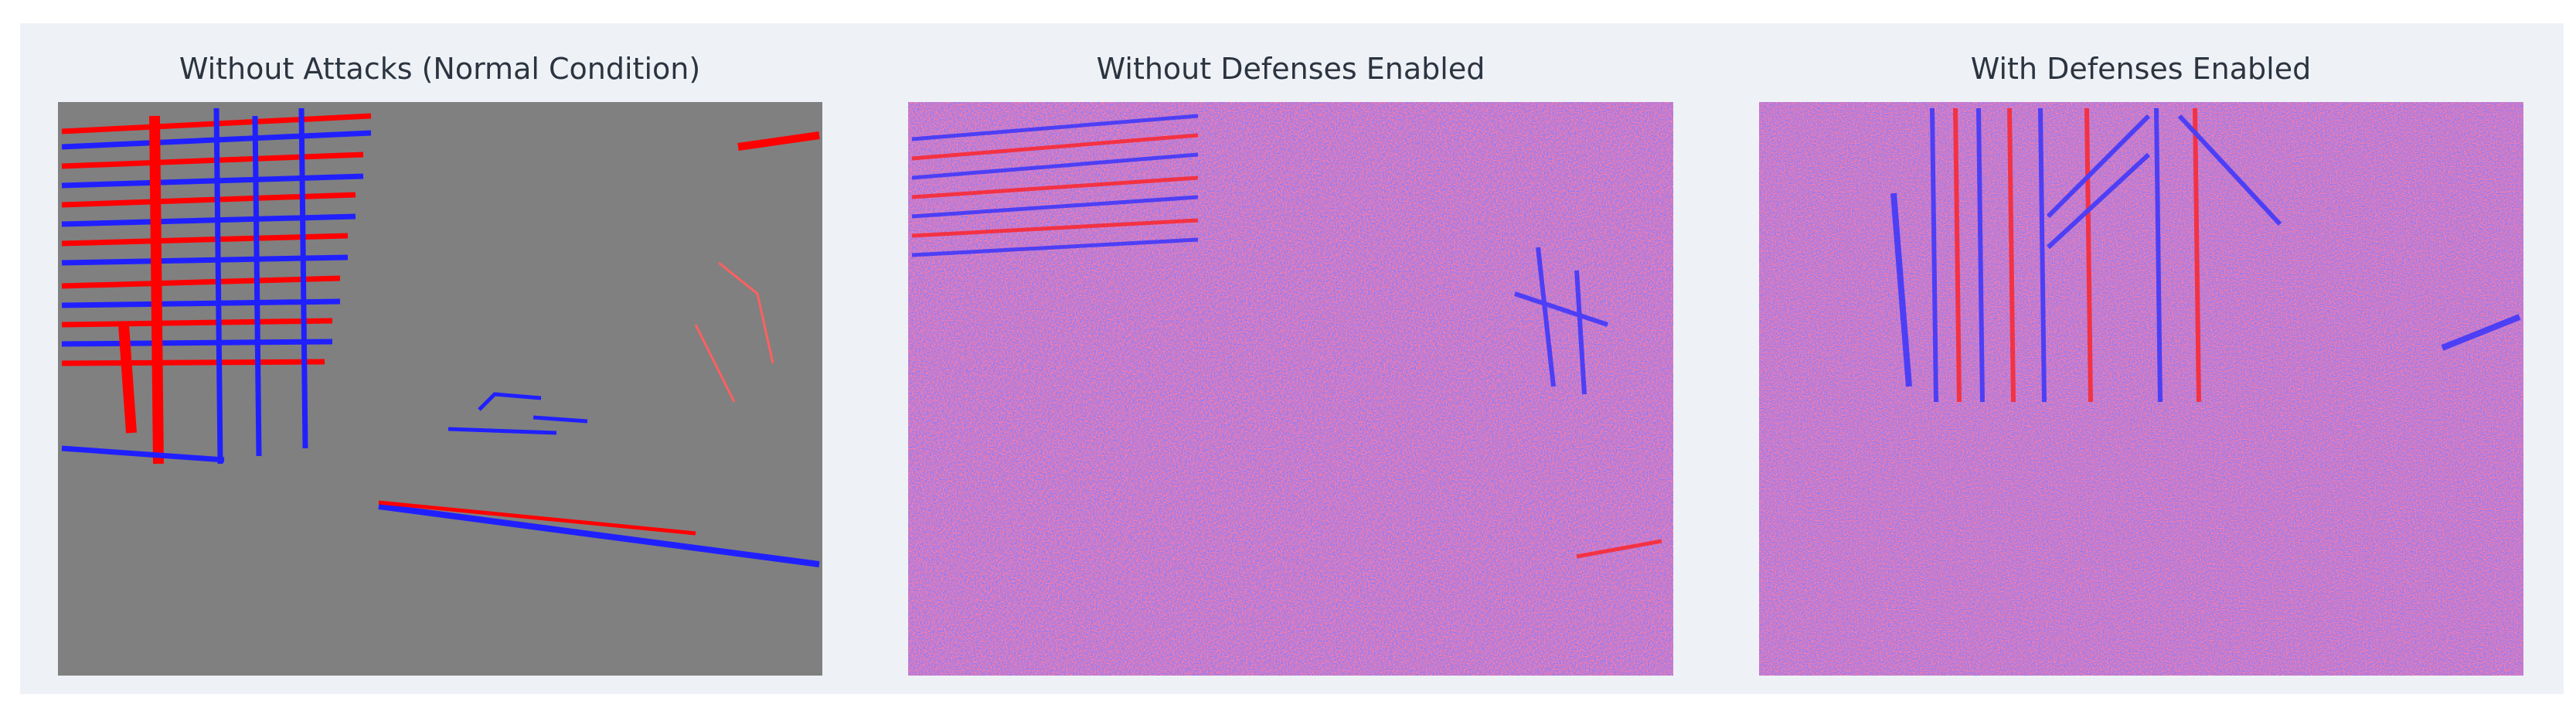  I want to click on panel-title: With Defenses Enabled, so click(2141, 69).